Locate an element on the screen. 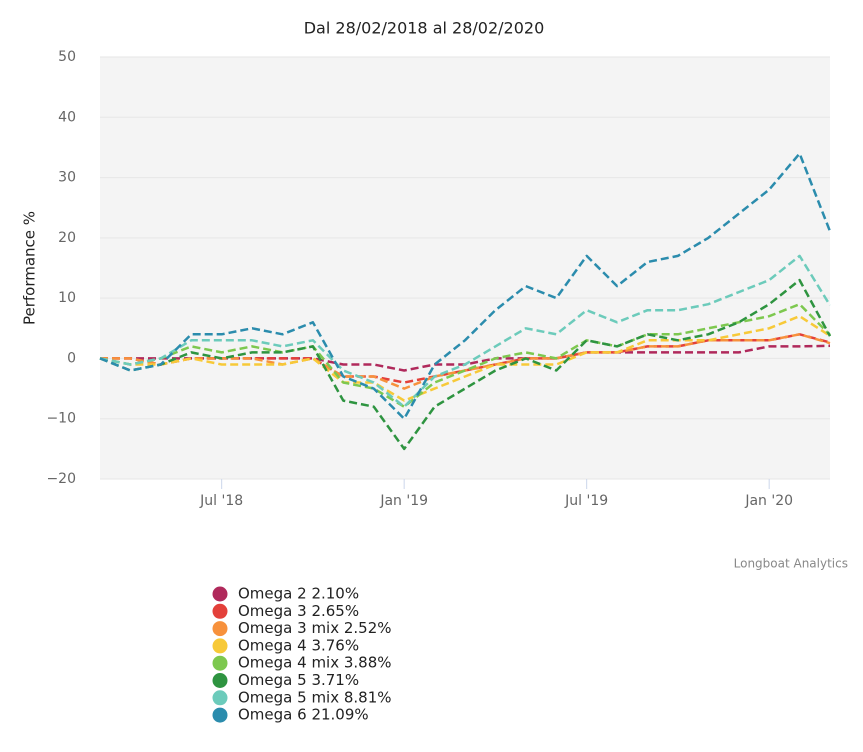 This screenshot has height=752, width=863. x-tick-label: Jan '20 is located at coordinates (768, 501).